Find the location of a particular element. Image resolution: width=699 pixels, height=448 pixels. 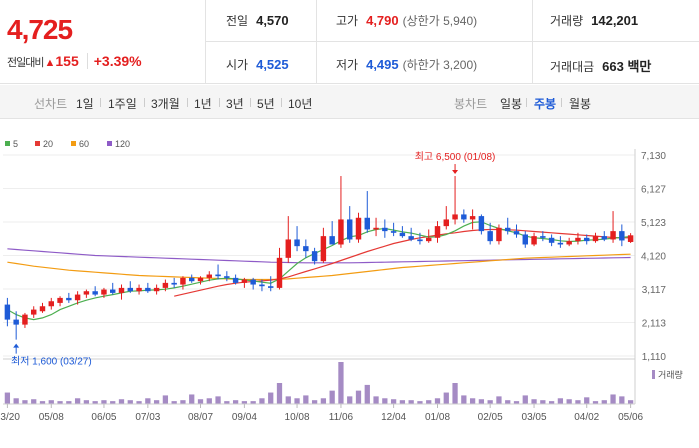

period-1y: 1년 is located at coordinates (203, 104).